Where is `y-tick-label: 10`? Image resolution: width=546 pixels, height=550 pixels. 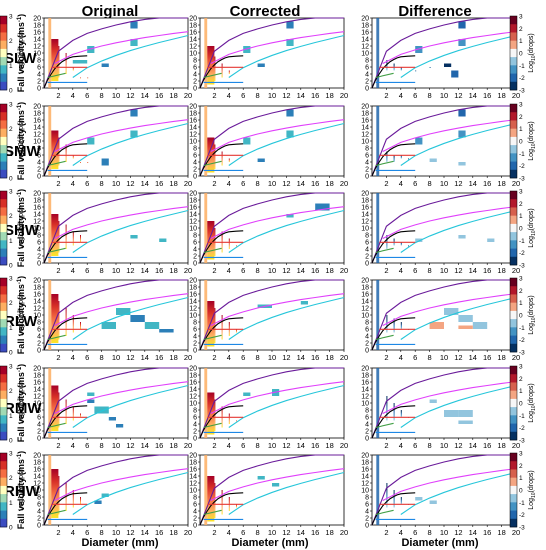 y-tick-label: 10 is located at coordinates (193, 404).